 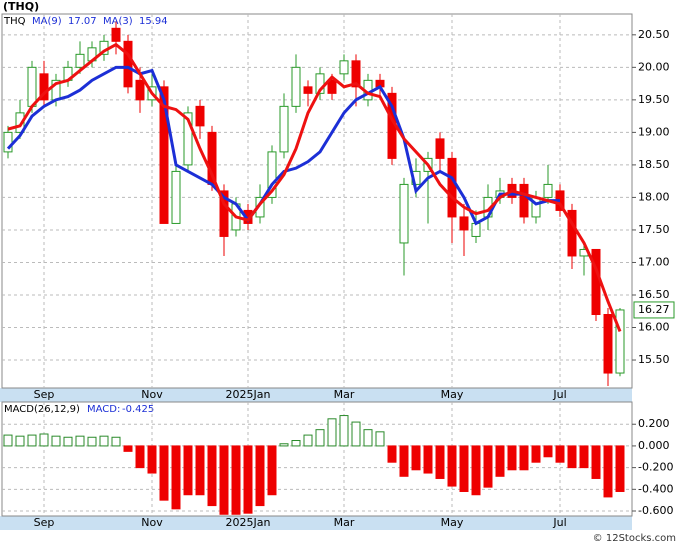 I want to click on y-tick-label: 16.50, so click(x=654, y=294).